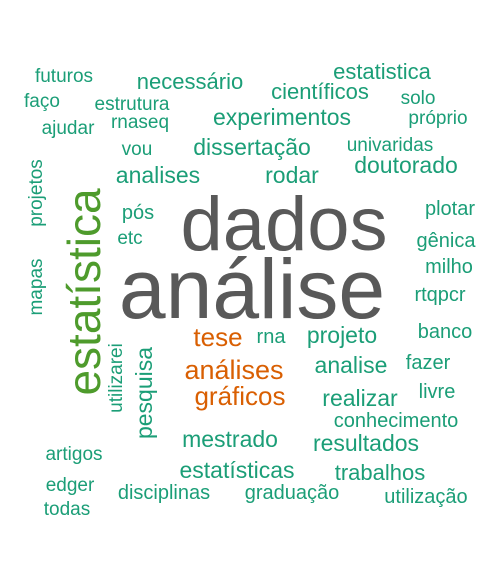 The width and height of the screenshot is (504, 576). I want to click on word-analise: análise, so click(252, 289).